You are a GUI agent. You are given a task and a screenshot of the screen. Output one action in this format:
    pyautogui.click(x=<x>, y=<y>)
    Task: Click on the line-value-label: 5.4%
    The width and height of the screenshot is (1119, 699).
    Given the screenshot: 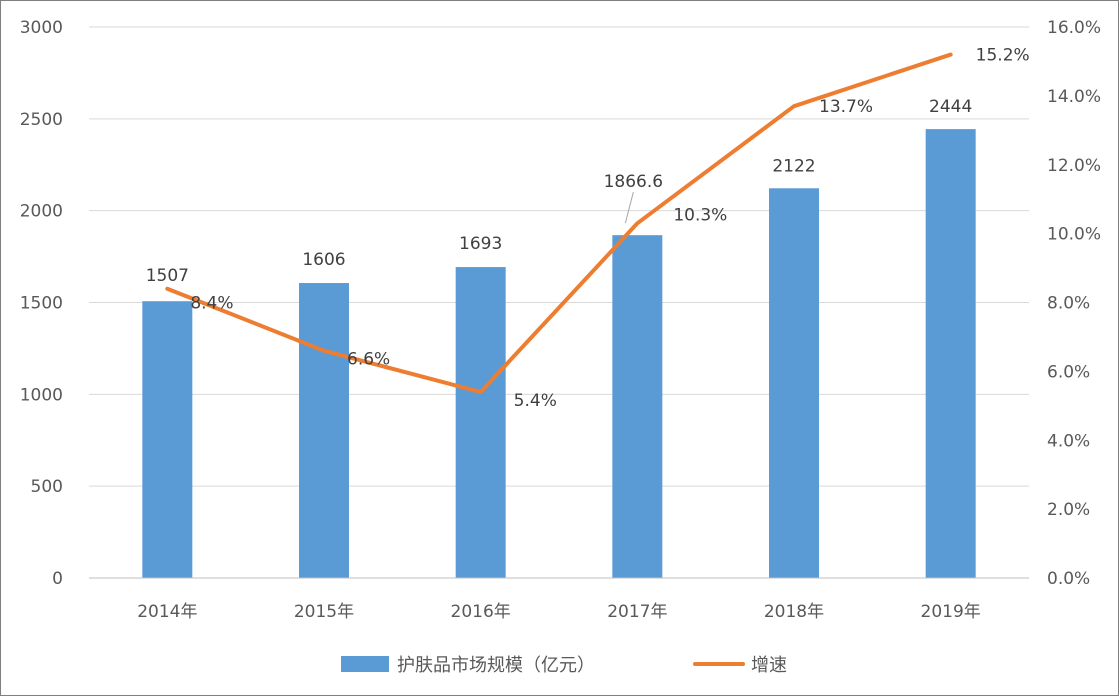 What is the action you would take?
    pyautogui.click(x=535, y=401)
    